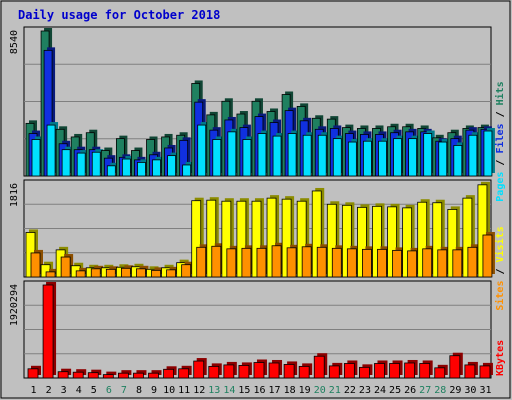 The height and width of the screenshot is (400, 512). I want to click on chart-title: Daily usage for October 2018, so click(119, 15).